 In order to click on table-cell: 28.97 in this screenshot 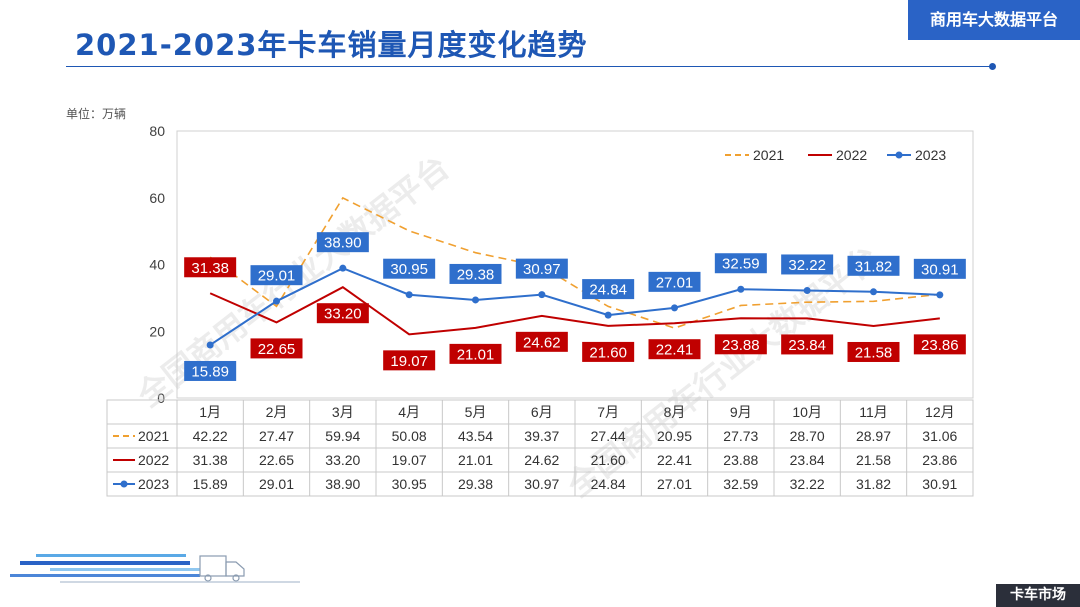, I will do `click(873, 436)`.